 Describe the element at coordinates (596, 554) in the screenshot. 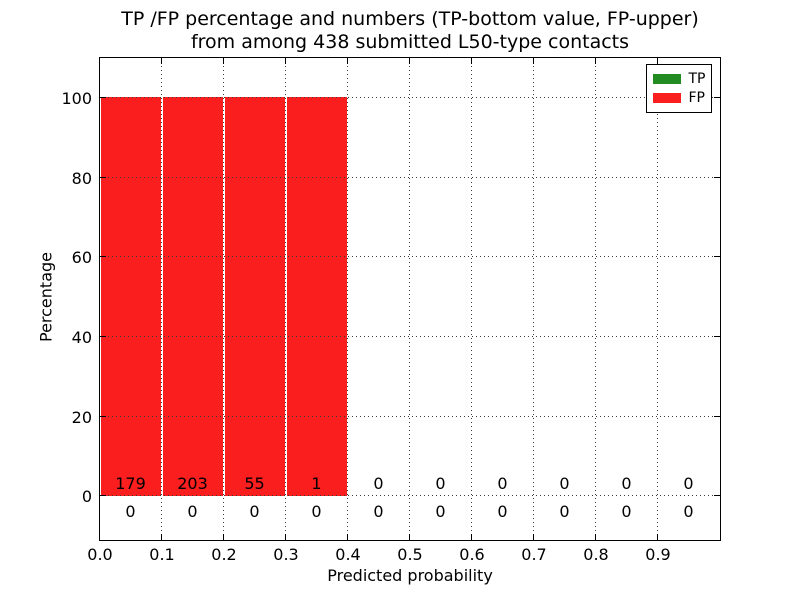

I see `x-tick-label: 0.8` at that location.